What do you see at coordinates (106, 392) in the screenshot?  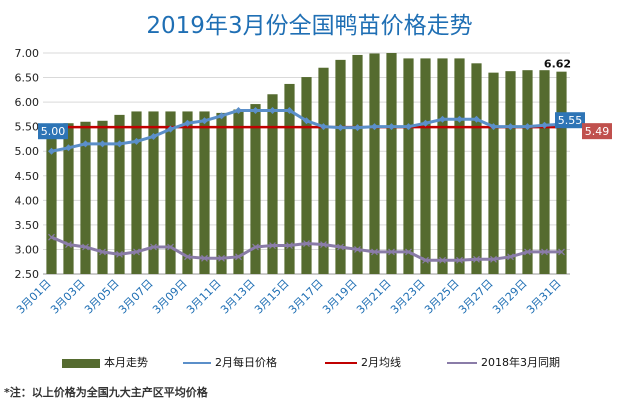 I see `footnote: *注：以上价格为全国九大主产区平均价格` at bounding box center [106, 392].